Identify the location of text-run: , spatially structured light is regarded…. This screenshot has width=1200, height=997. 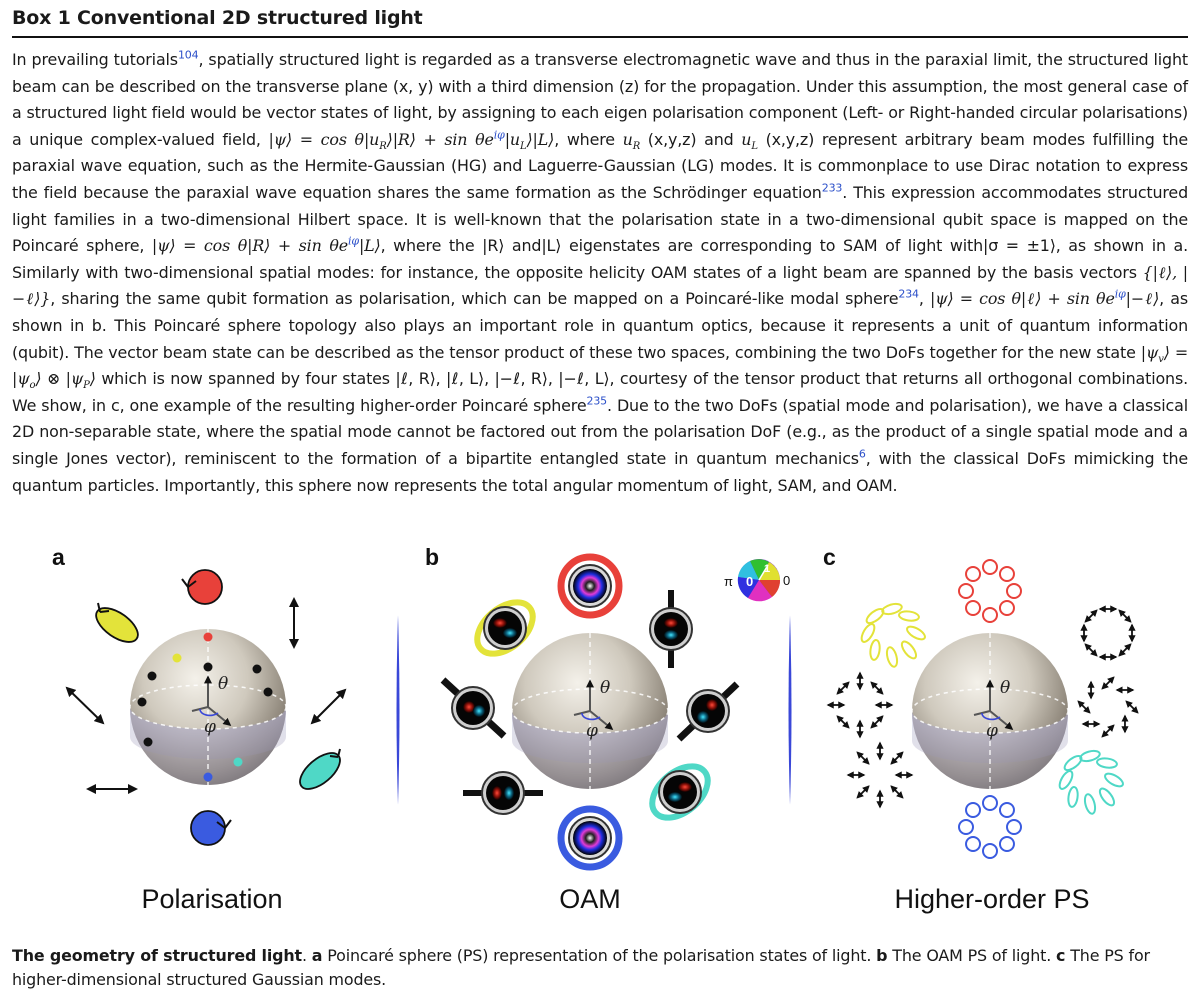
(600, 99).